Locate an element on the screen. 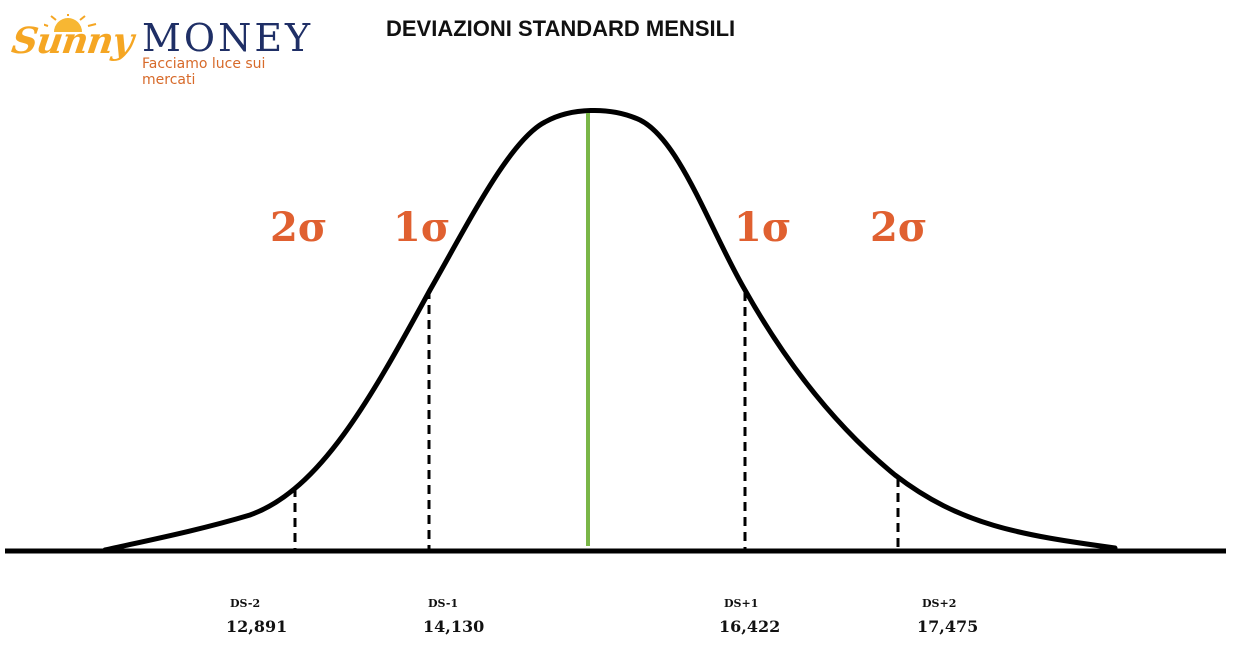 This screenshot has width=1234, height=651. ds-minus-2-label: DS-2 is located at coordinates (245, 603).